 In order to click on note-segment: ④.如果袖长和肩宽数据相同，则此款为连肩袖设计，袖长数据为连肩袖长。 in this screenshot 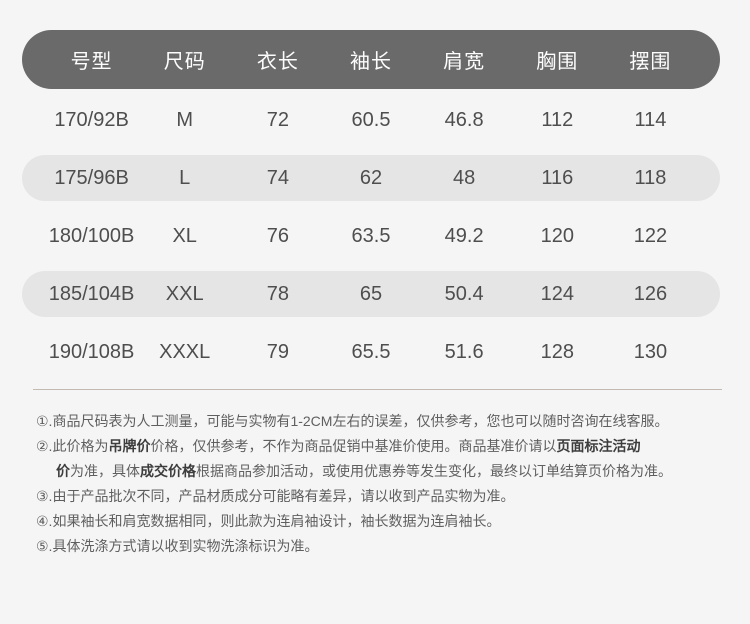, I will do `click(268, 521)`.